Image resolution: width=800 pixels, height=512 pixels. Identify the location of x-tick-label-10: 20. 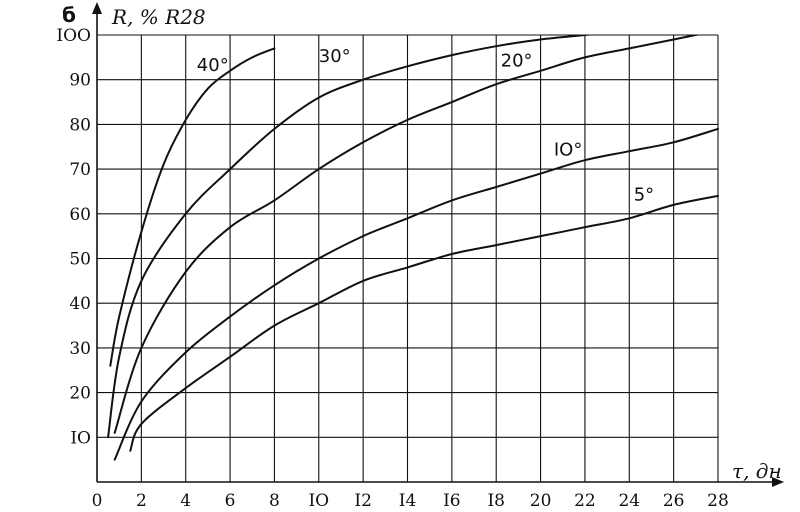
(541, 501).